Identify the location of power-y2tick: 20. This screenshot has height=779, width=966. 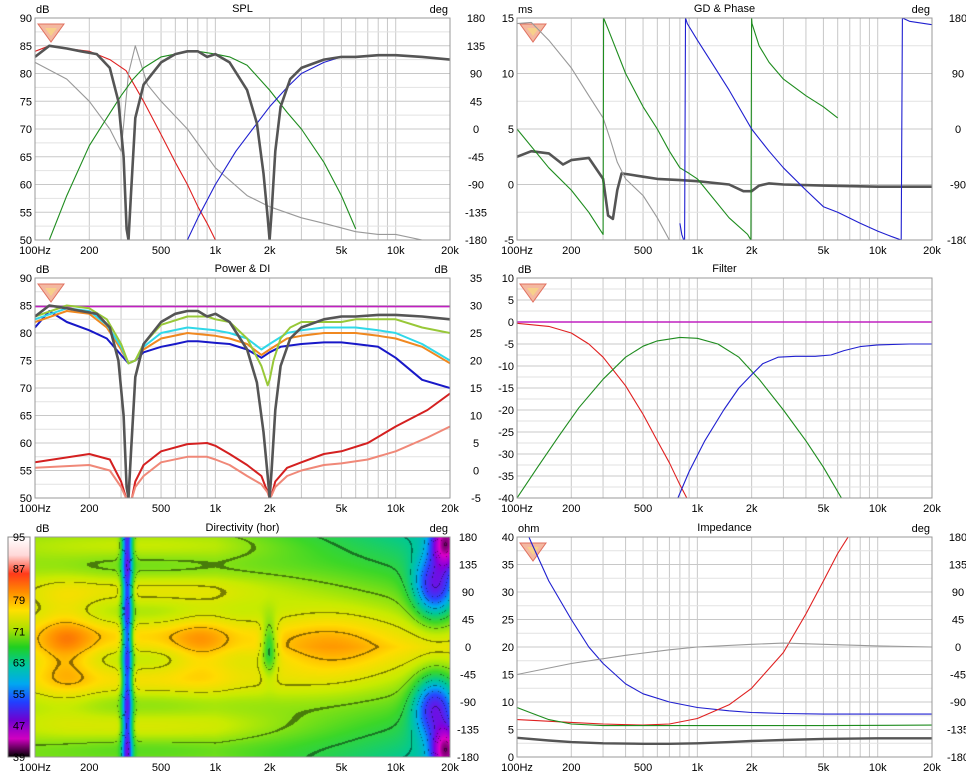
(476, 362).